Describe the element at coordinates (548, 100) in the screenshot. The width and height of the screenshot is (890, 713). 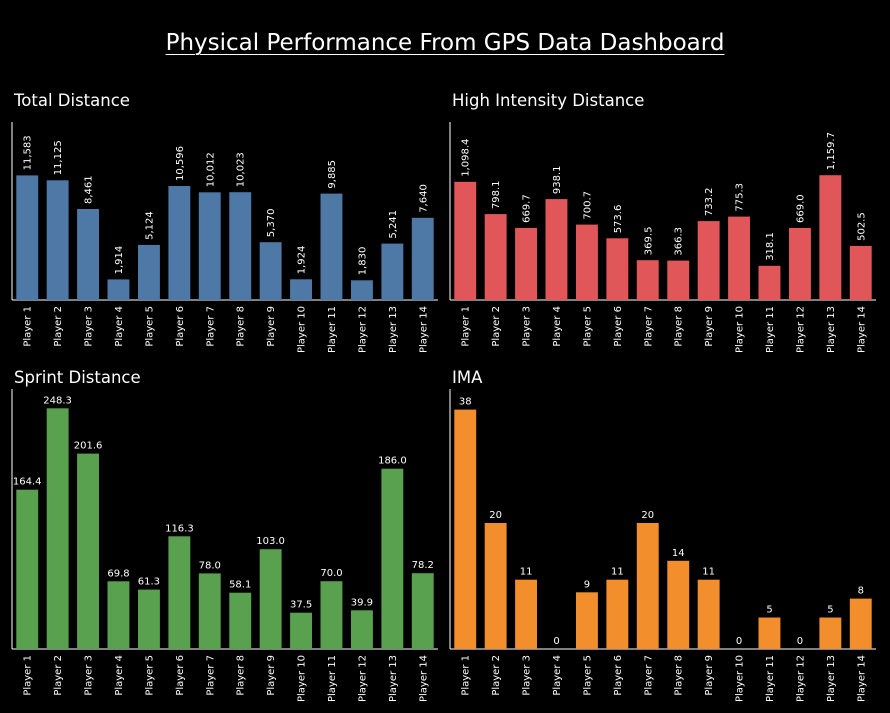
I see `chart-title: High Intensity Distance` at that location.